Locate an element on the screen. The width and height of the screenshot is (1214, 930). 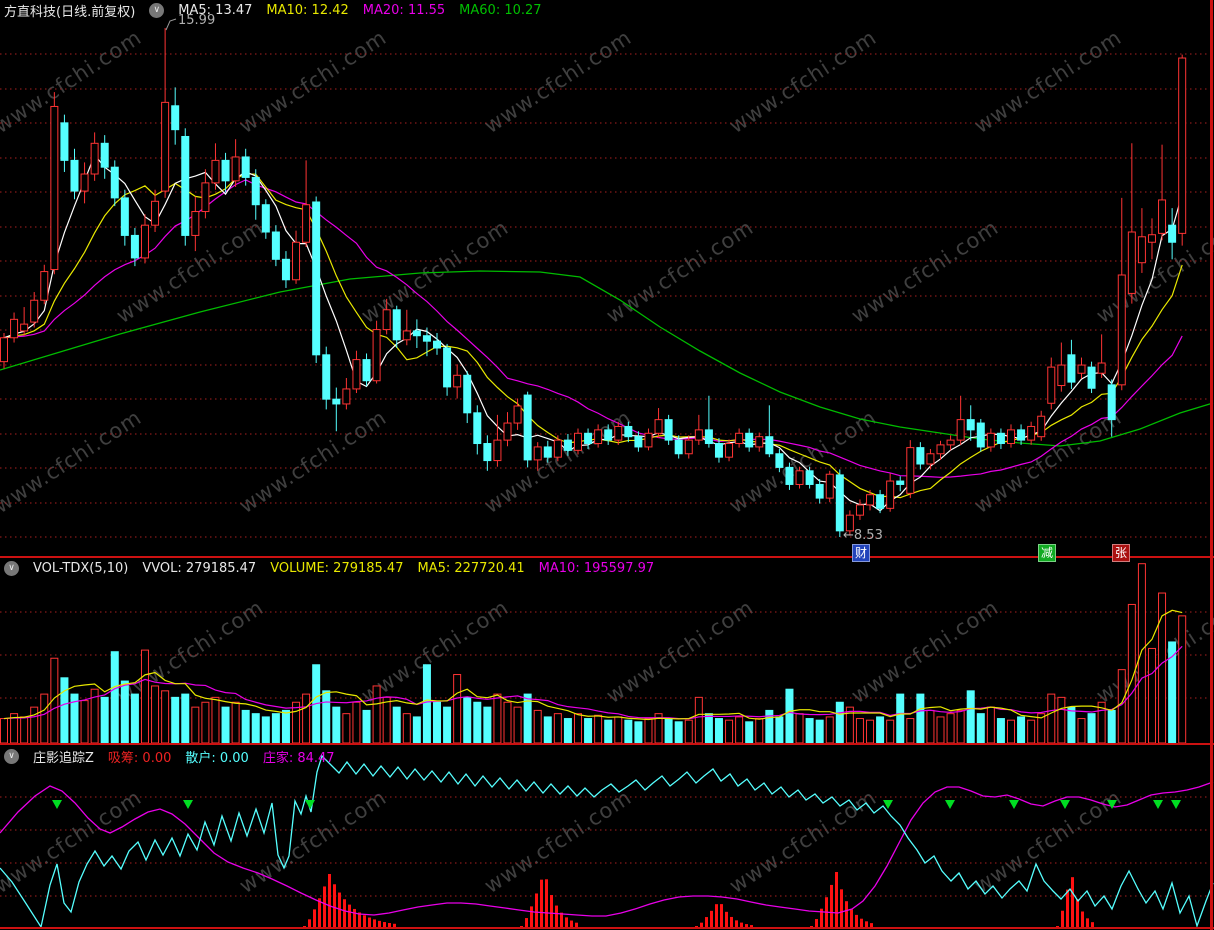
event-badge: 财 is located at coordinates (861, 553).